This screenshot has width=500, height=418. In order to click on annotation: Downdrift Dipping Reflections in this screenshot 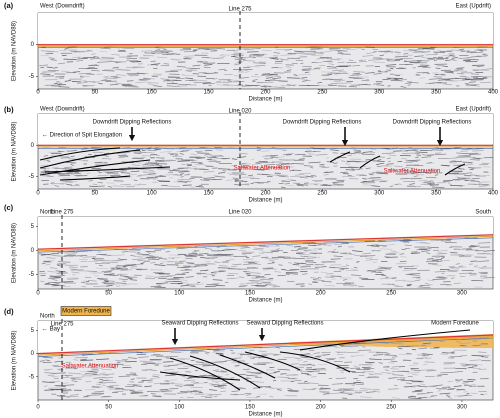, I will do `click(322, 123)`.